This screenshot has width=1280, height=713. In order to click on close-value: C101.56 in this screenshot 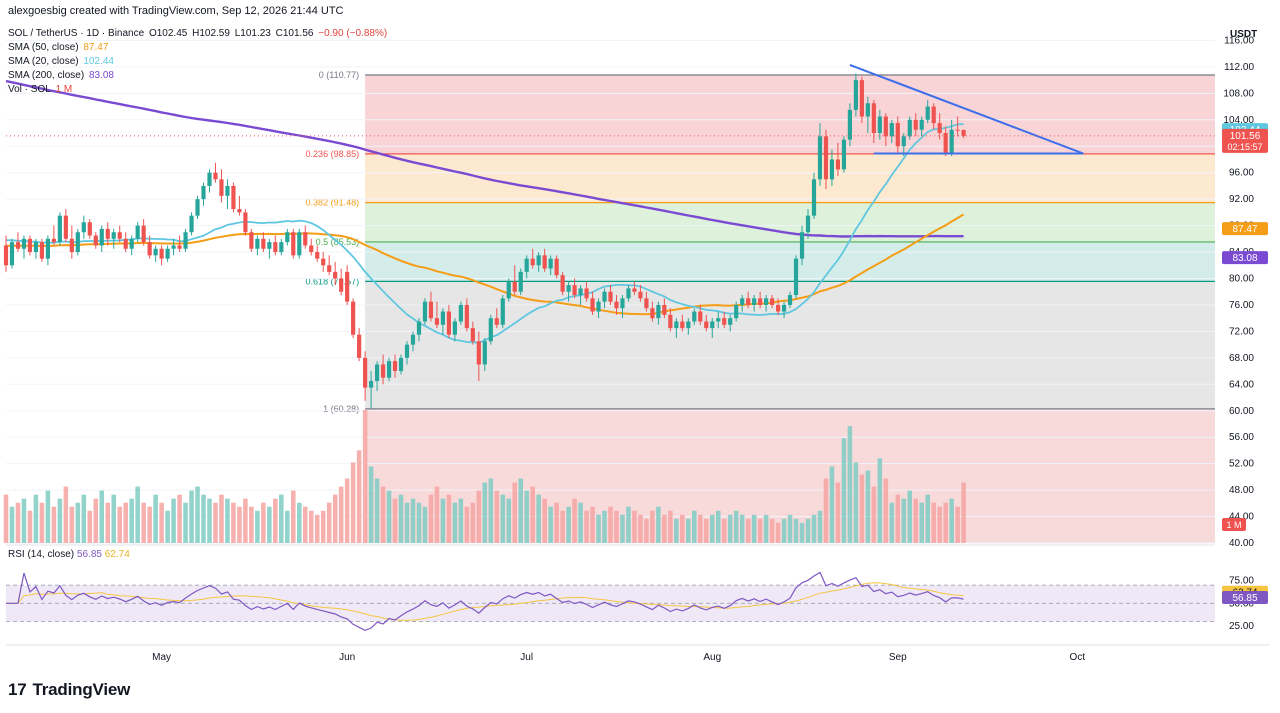, I will do `click(294, 33)`.